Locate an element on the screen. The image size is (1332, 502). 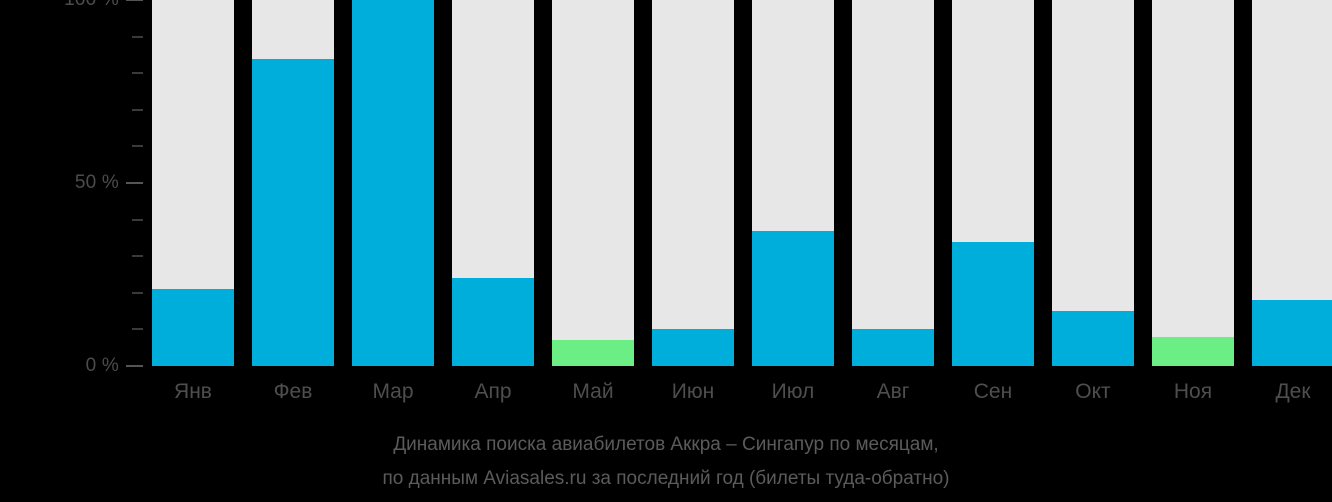
x-axis-label: Авг is located at coordinates (893, 391).